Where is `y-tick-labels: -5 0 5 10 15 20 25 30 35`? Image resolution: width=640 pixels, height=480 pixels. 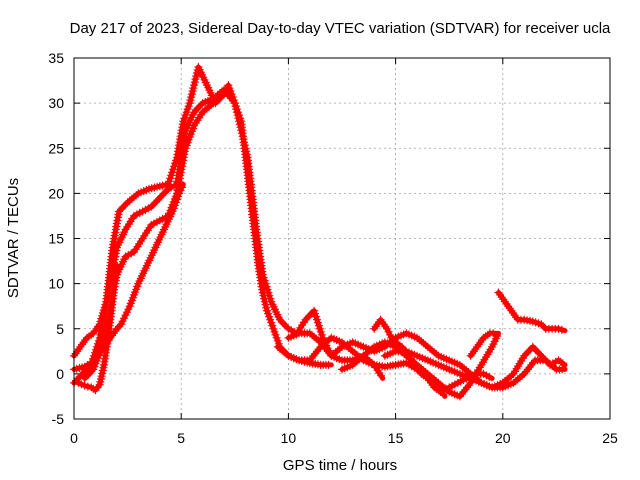
y-tick-labels: -5 0 5 10 15 20 25 30 35 is located at coordinates (56, 238).